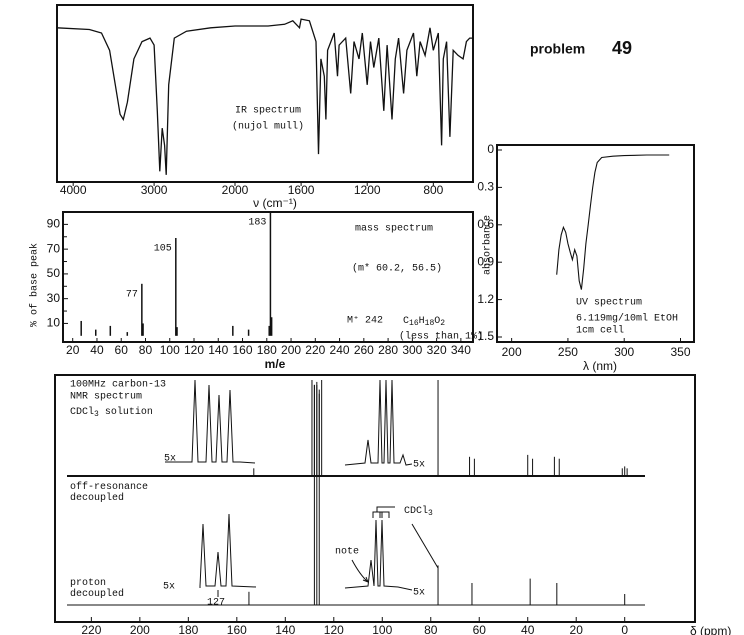  I want to click on y-tick-label: 90, so click(54, 224).